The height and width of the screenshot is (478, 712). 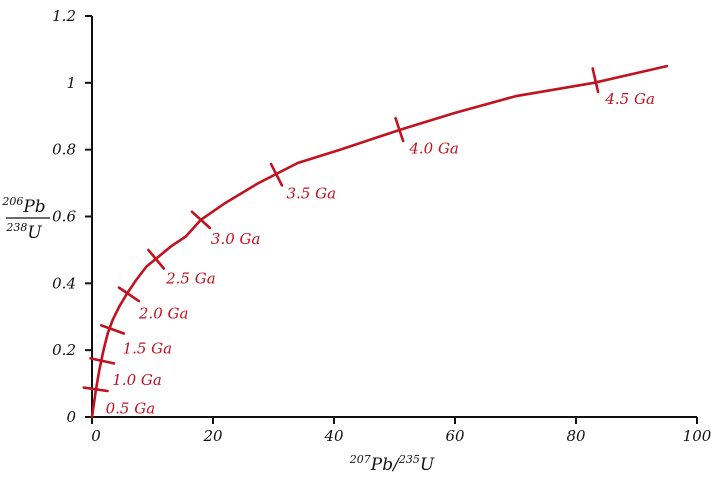 What do you see at coordinates (131, 408) in the screenshot?
I see `age-label: 0.5 Ga` at bounding box center [131, 408].